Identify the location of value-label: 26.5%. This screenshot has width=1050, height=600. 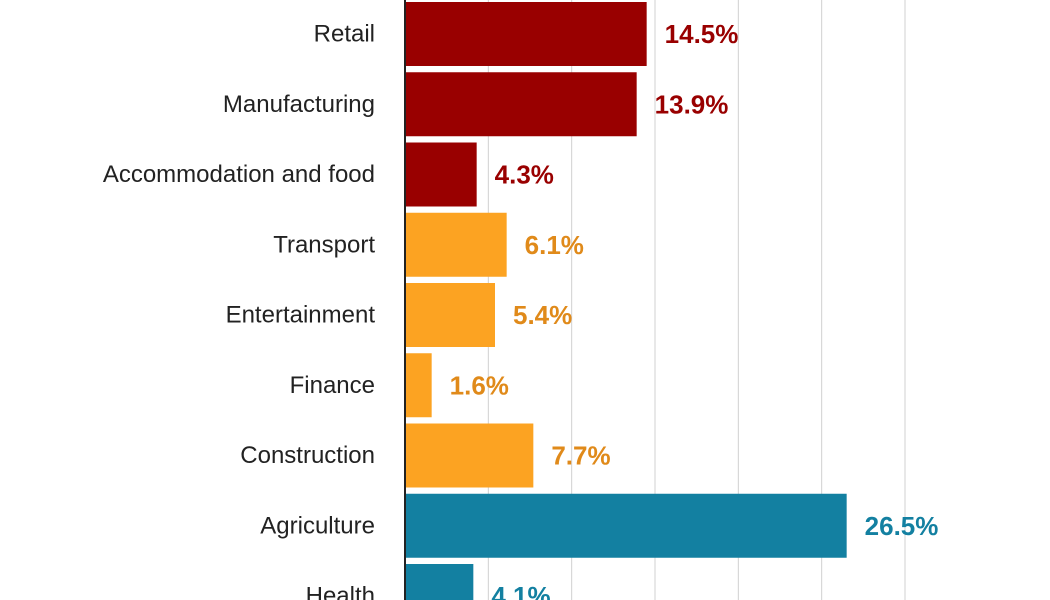
(902, 526).